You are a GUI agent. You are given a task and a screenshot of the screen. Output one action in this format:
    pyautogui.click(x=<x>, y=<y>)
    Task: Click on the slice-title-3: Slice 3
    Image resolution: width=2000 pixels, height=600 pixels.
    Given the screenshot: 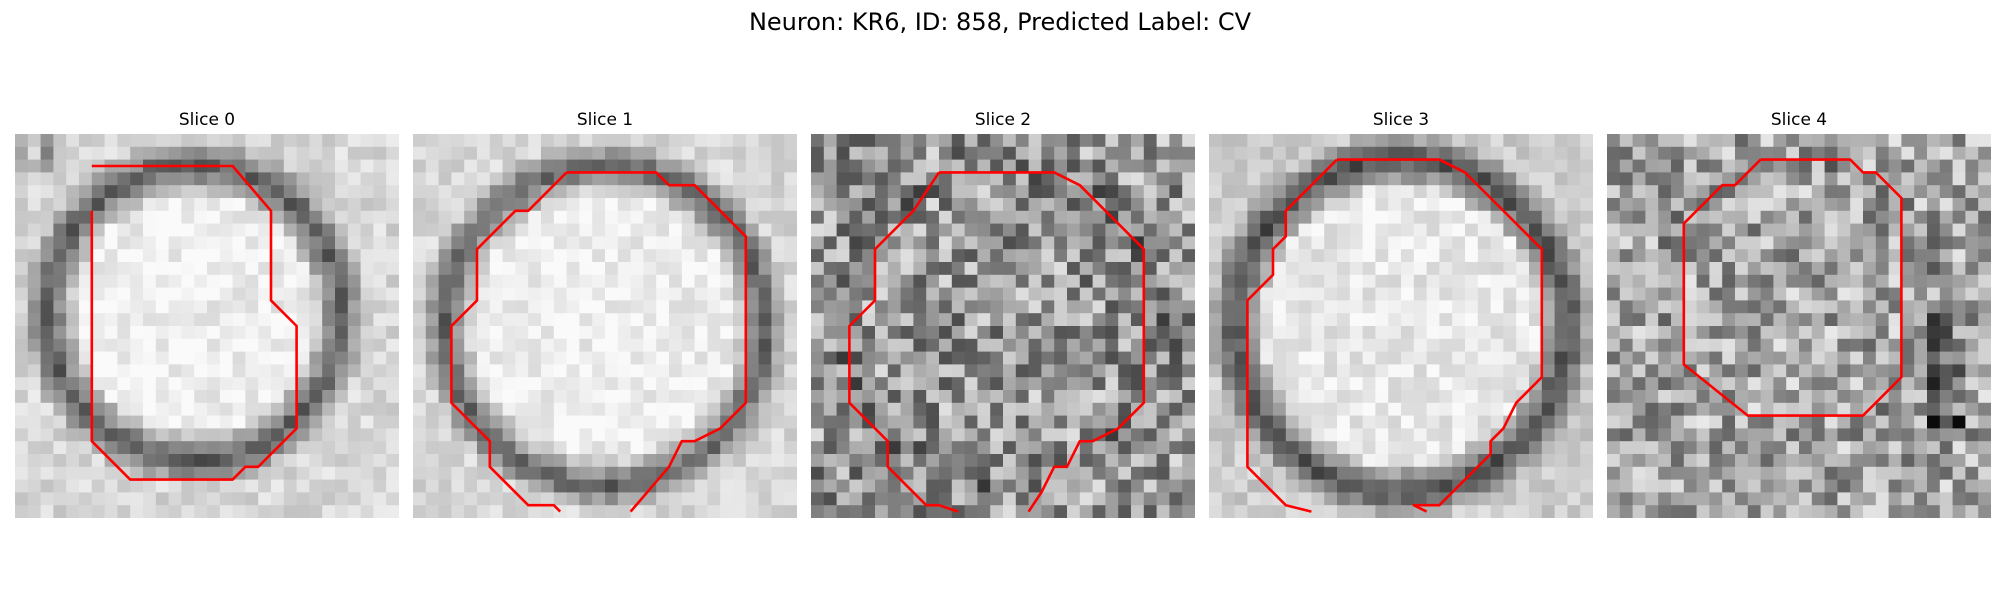 What is the action you would take?
    pyautogui.click(x=1401, y=120)
    